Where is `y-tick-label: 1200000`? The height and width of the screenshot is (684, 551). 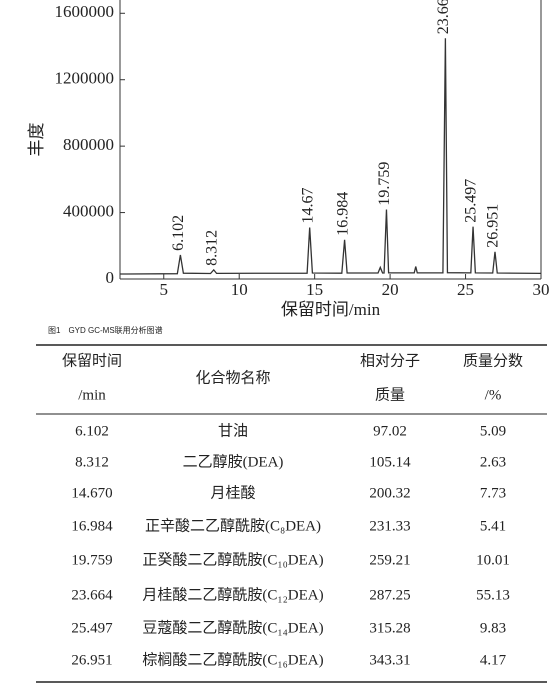
y-tick-label: 1200000 is located at coordinates (85, 78).